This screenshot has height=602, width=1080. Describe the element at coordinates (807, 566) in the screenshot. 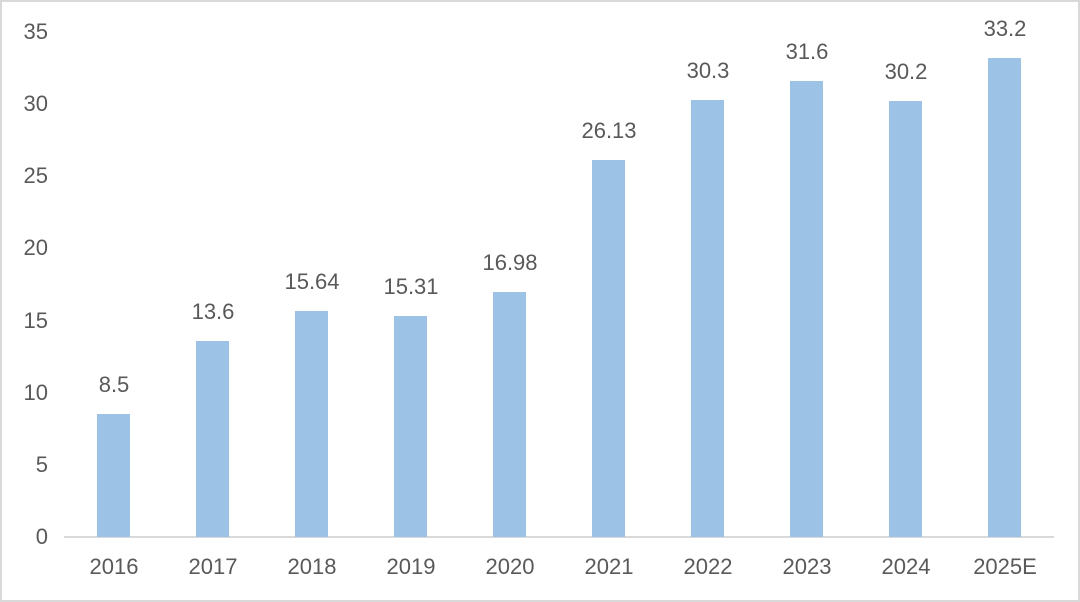

I see `x-tick-label: 2023` at that location.